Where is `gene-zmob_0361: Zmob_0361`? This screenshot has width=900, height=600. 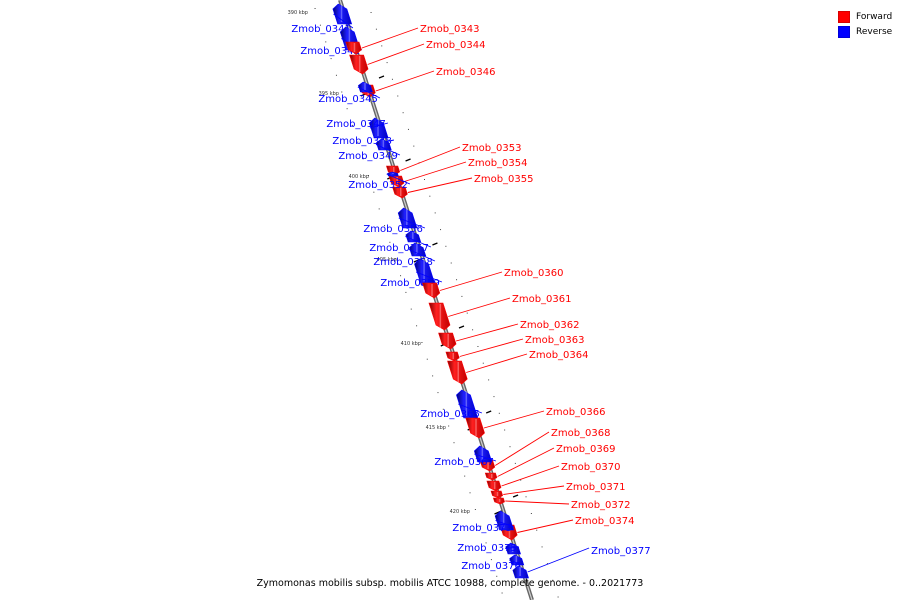 gene-zmob_0361: Zmob_0361 is located at coordinates (500, 312).